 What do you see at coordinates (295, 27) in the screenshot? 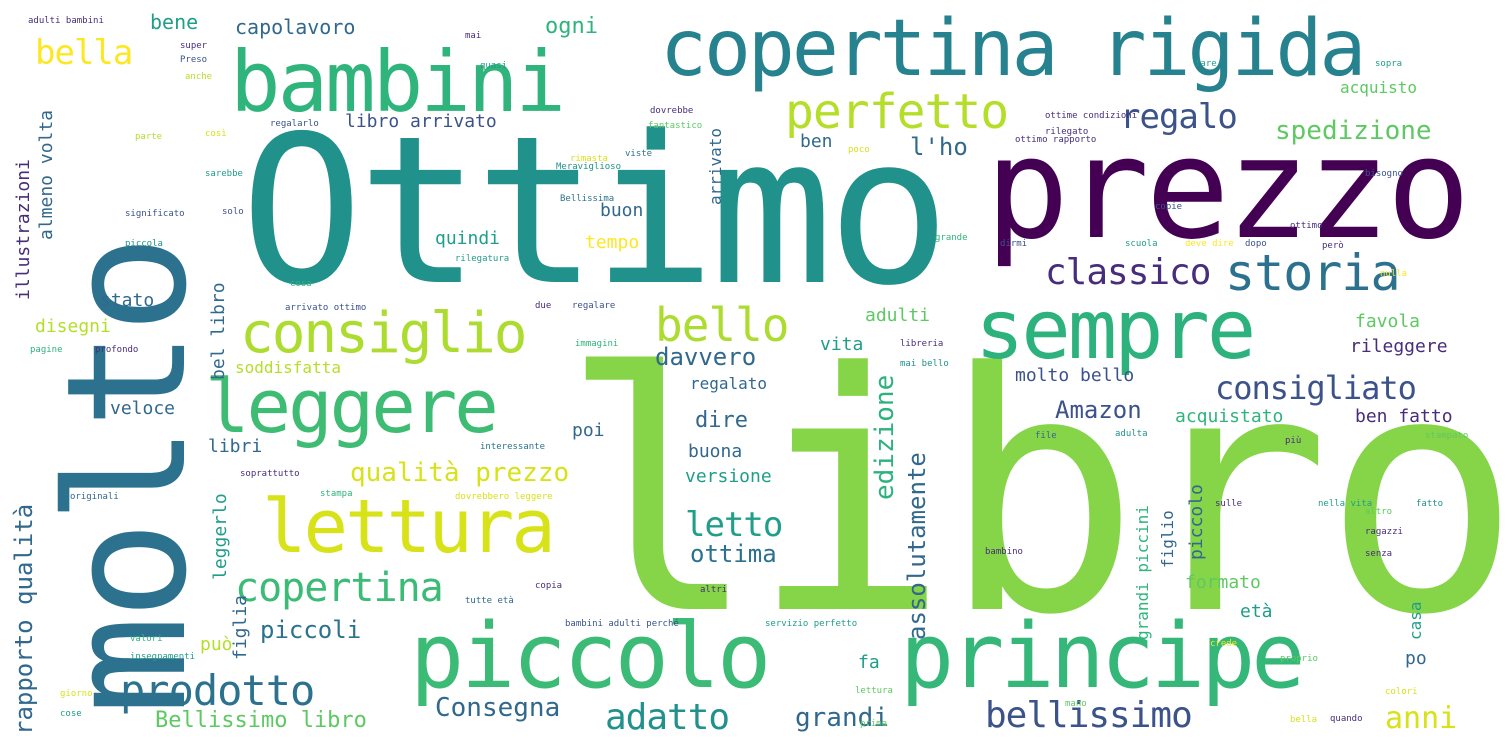
I see `word-capolavoro: capolavoro` at bounding box center [295, 27].